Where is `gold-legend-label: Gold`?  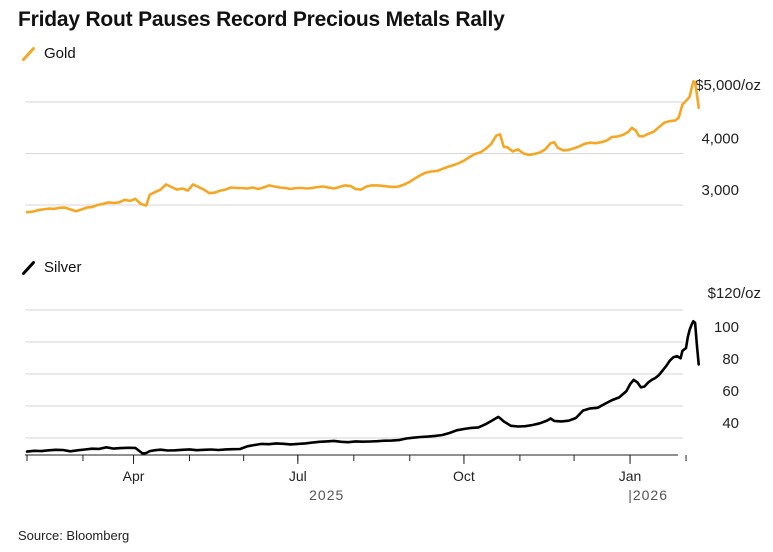
gold-legend-label: Gold is located at coordinates (60, 53).